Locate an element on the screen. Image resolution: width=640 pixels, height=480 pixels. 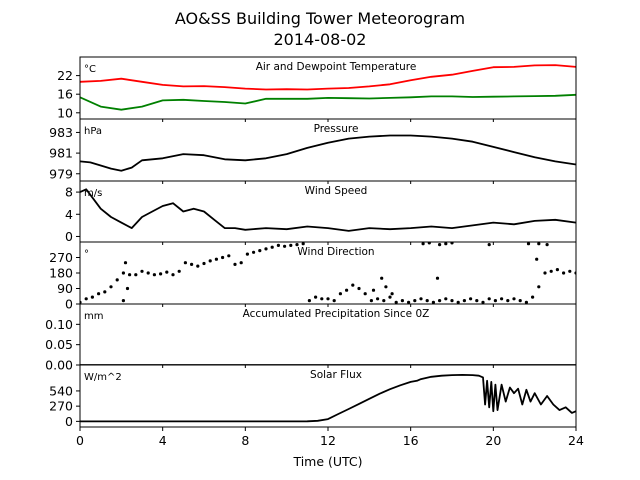
xtick-label: 16 is located at coordinates (411, 440).